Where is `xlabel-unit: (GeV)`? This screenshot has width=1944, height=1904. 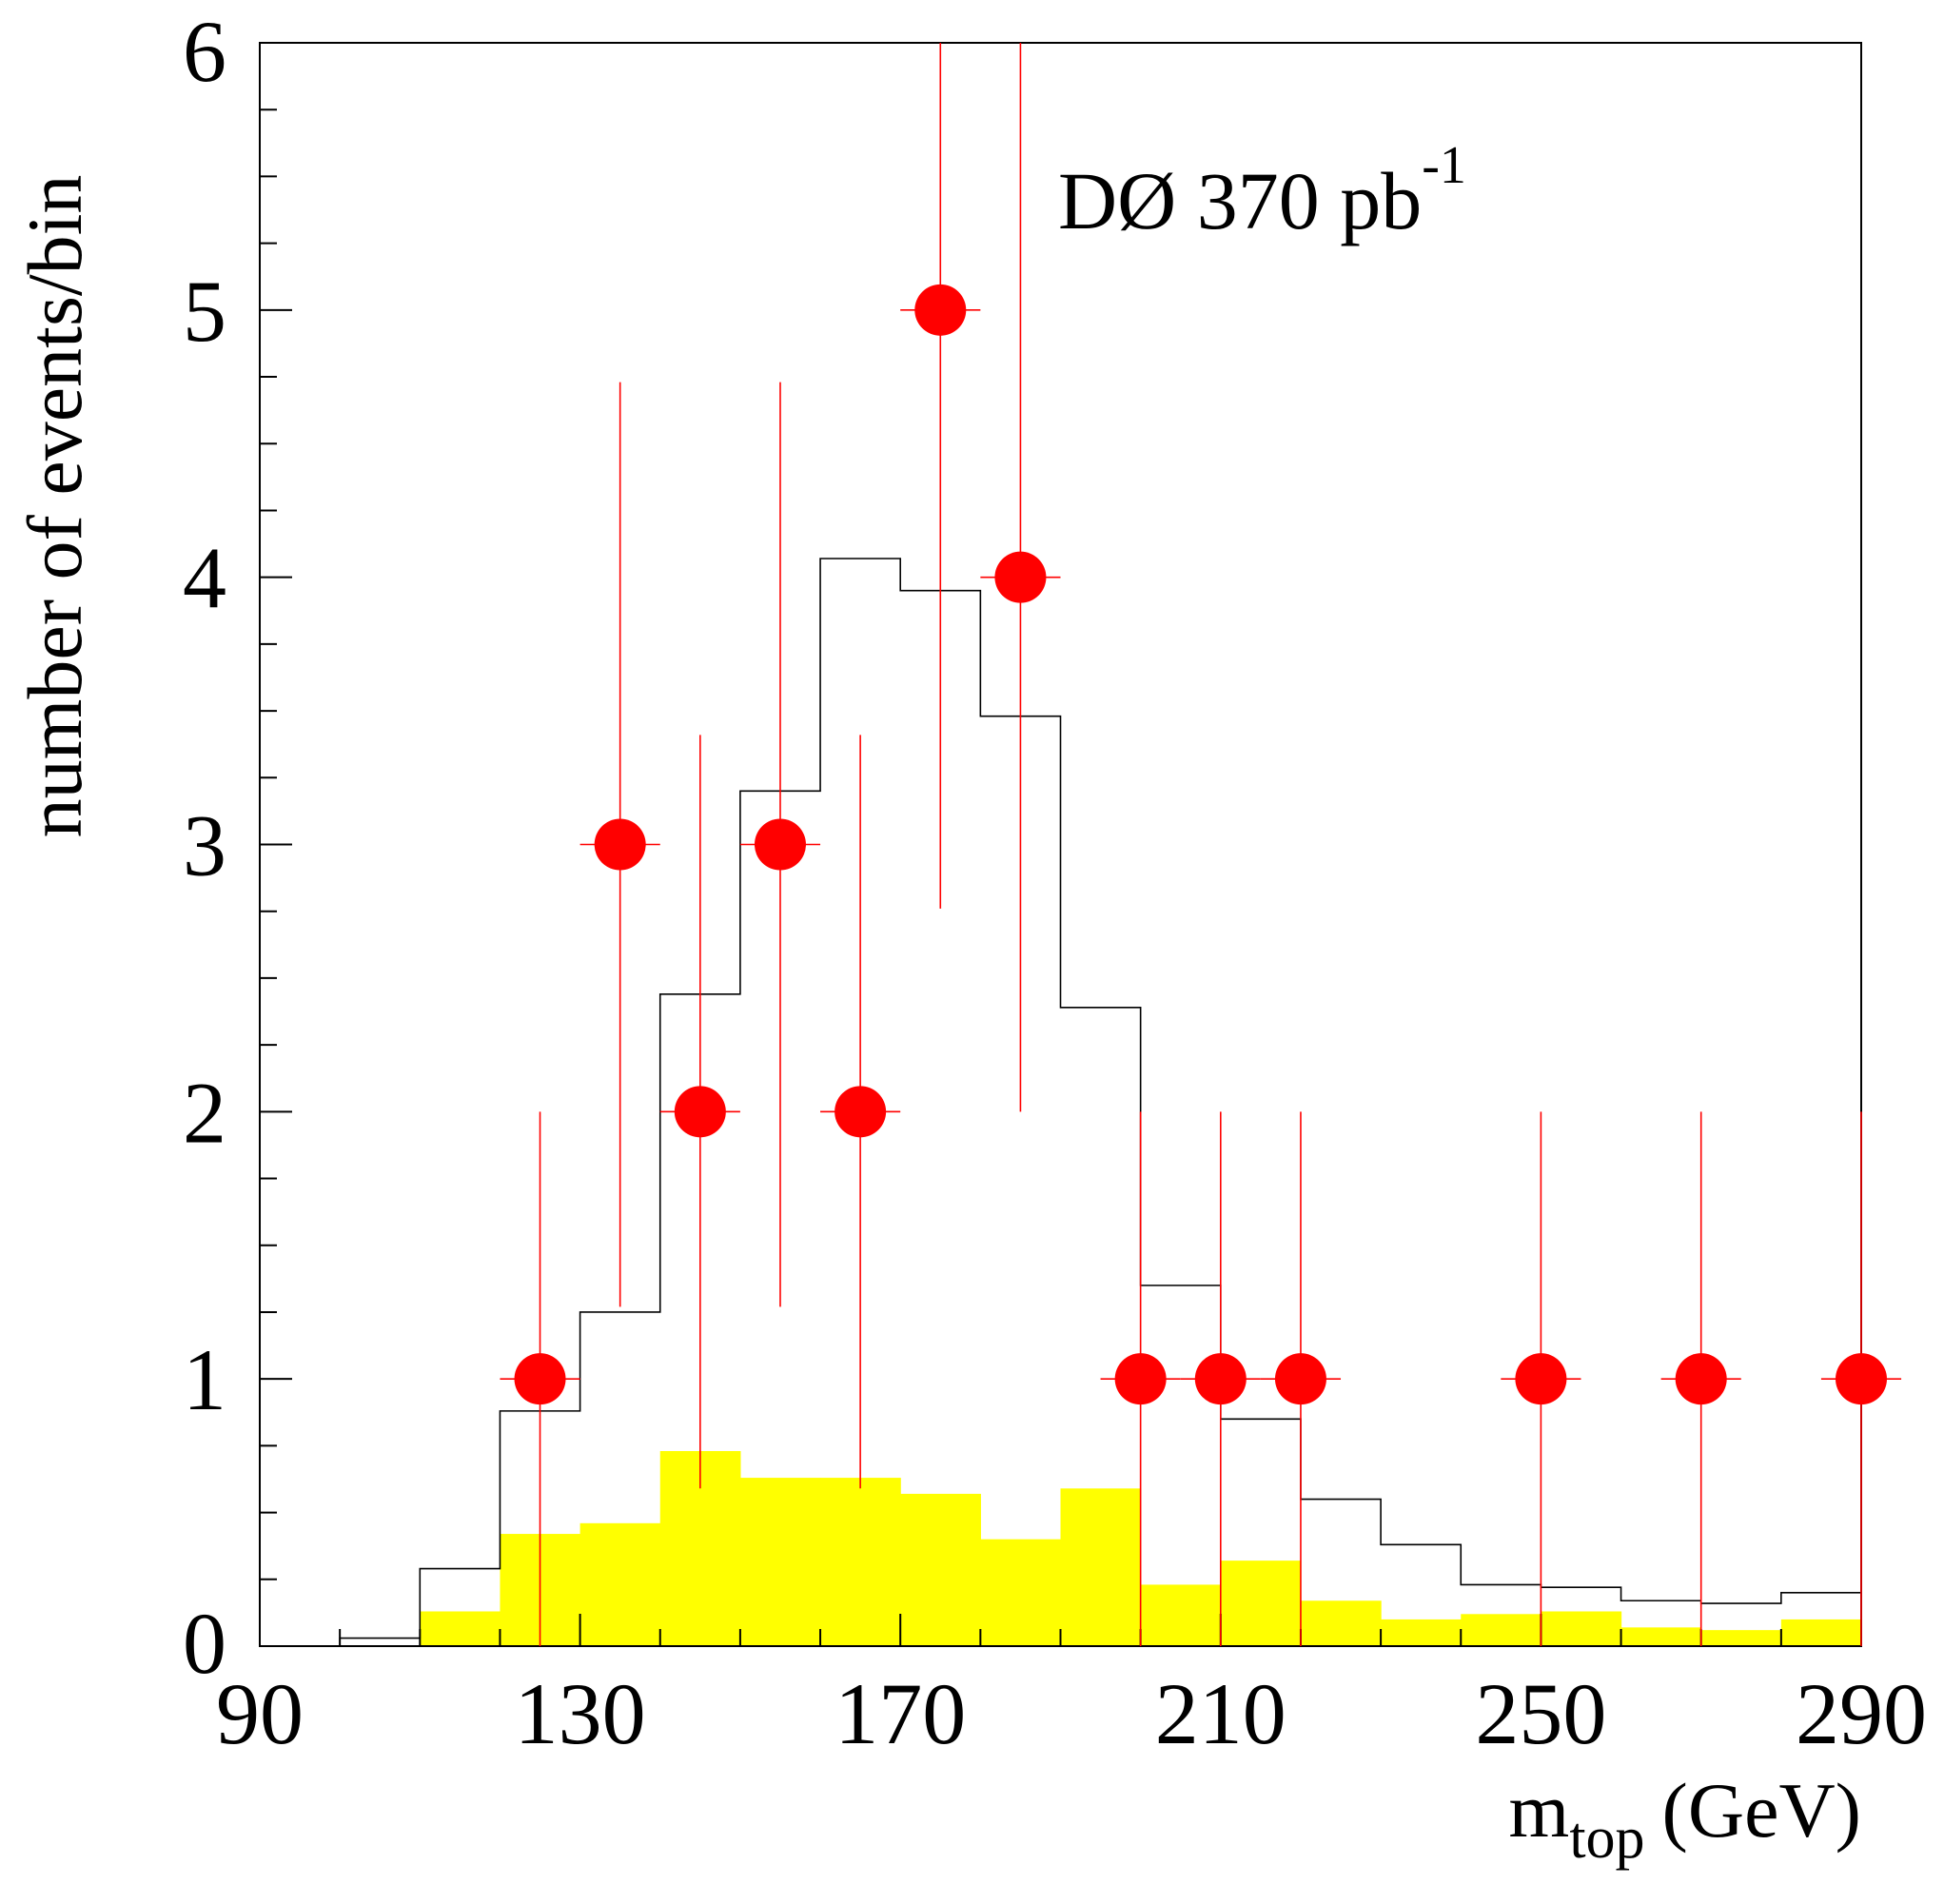
xlabel-unit: (GeV) is located at coordinates (1761, 1810).